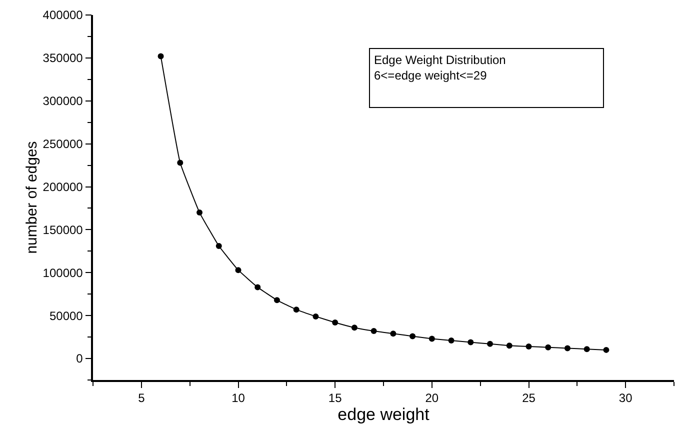  I want to click on y-tick-label: 250000, so click(63, 144).